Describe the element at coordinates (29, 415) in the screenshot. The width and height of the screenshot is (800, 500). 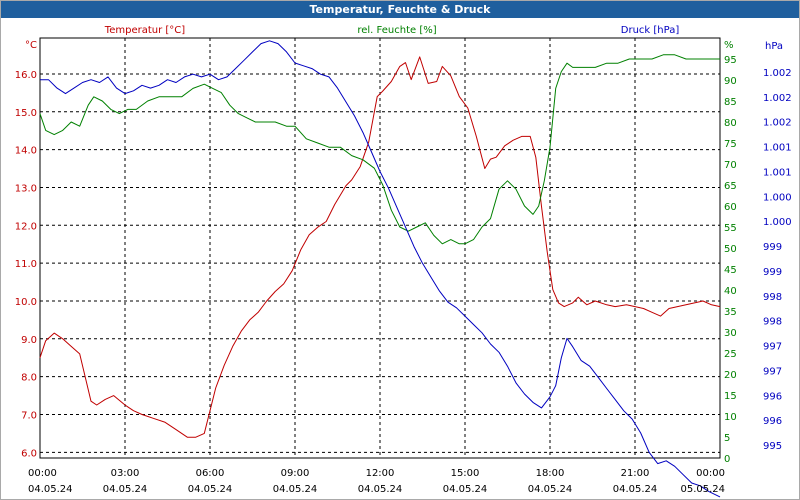
I see `temp-tick-label: 7.0` at that location.